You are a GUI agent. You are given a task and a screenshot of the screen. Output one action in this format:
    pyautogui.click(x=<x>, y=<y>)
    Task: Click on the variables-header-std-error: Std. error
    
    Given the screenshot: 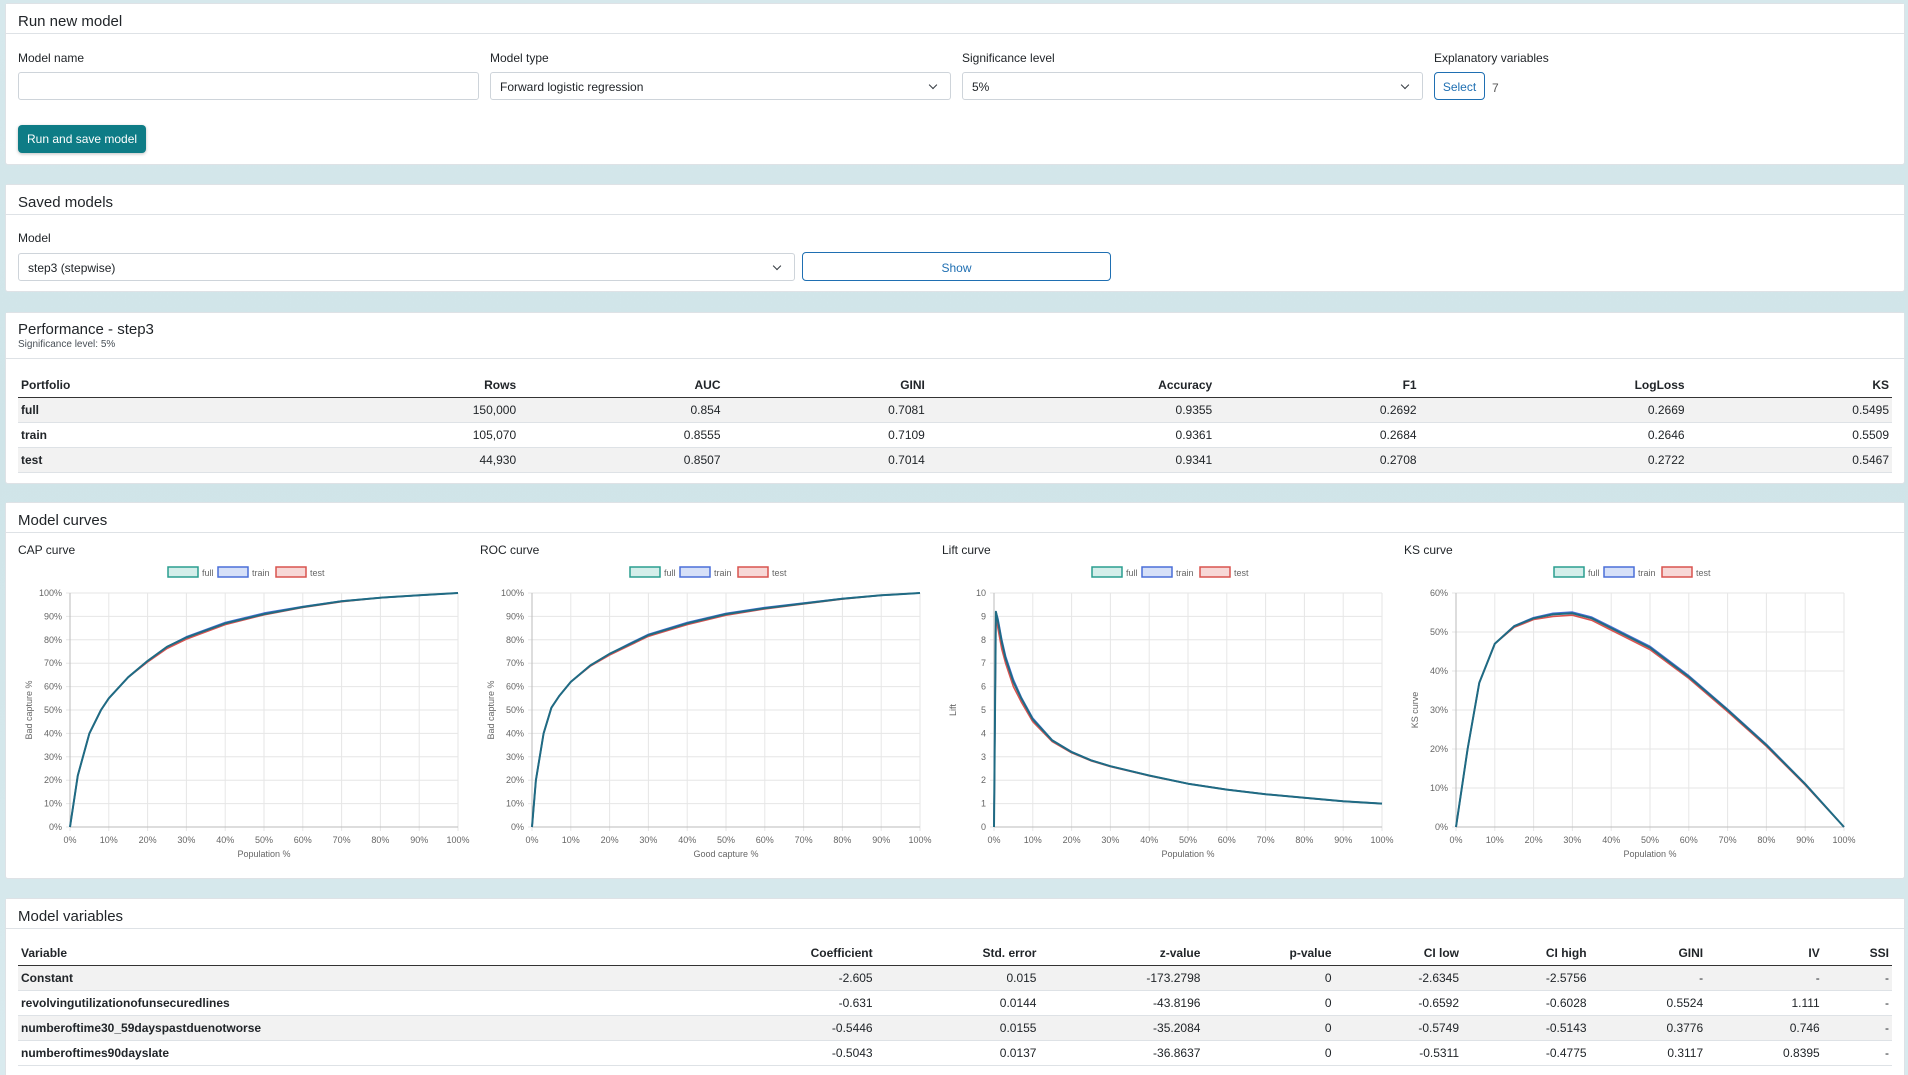 What is the action you would take?
    pyautogui.click(x=957, y=953)
    